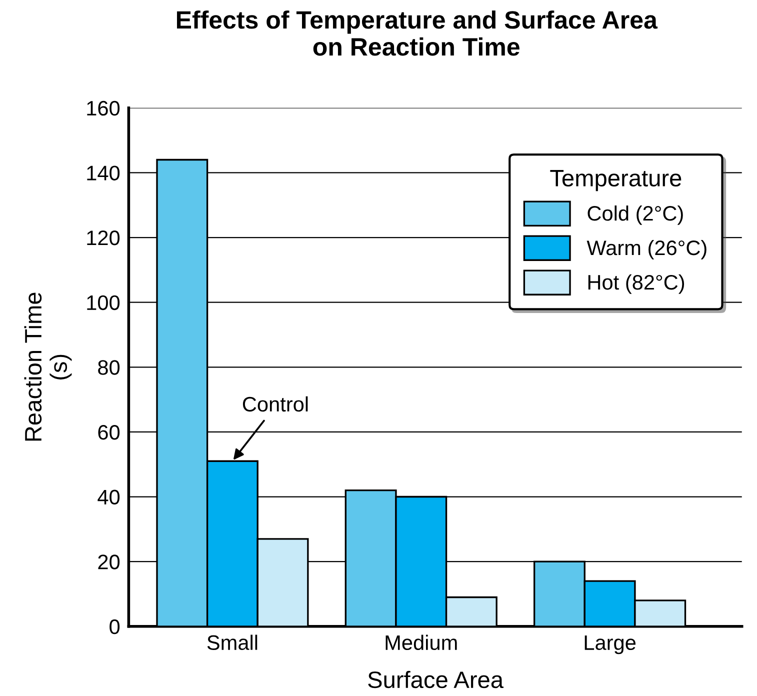 Image resolution: width=757 pixels, height=696 pixels. What do you see at coordinates (109, 497) in the screenshot?
I see `y-tick-label: 40` at bounding box center [109, 497].